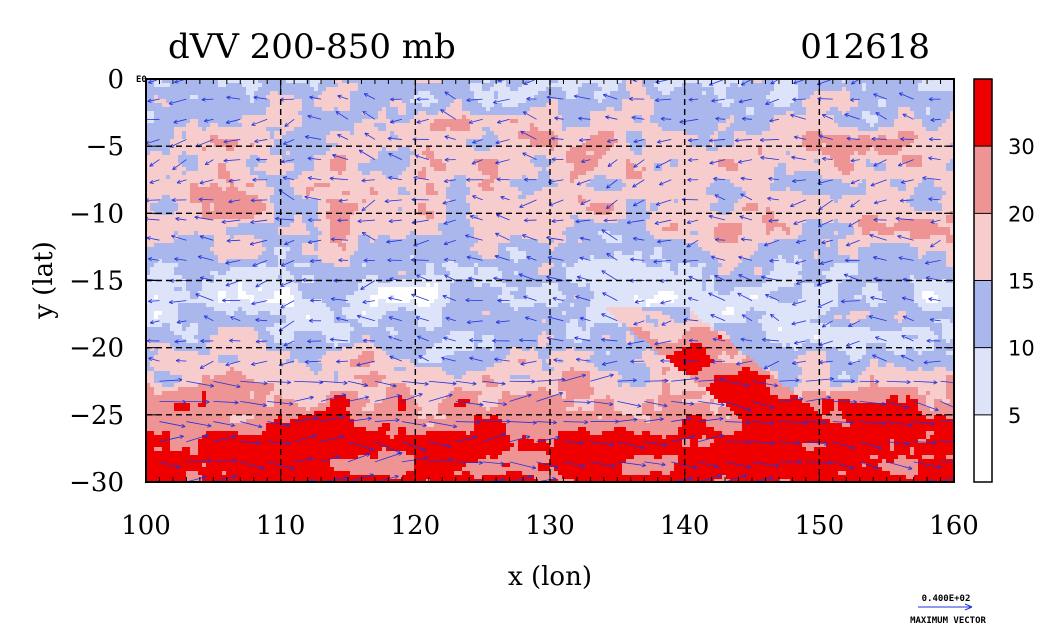  Describe the element at coordinates (1021, 282) in the screenshot. I see `colorbar-label: 15` at that location.